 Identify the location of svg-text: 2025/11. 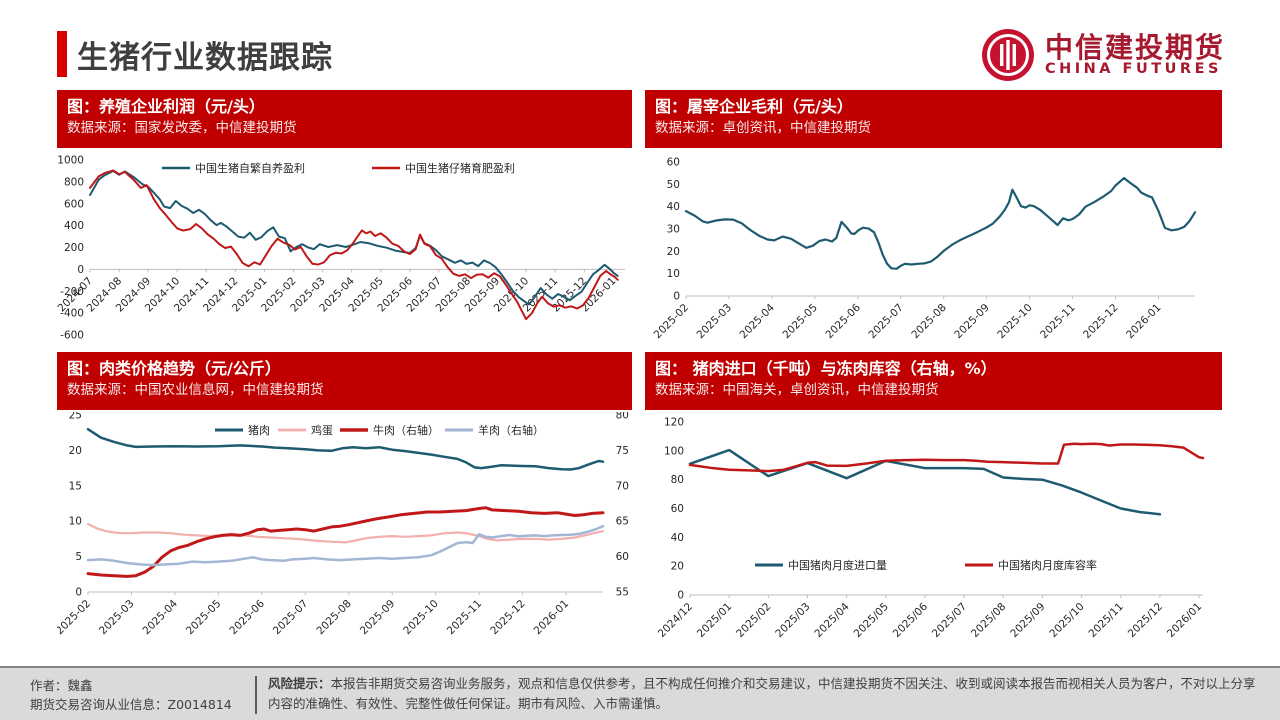
(1106, 620).